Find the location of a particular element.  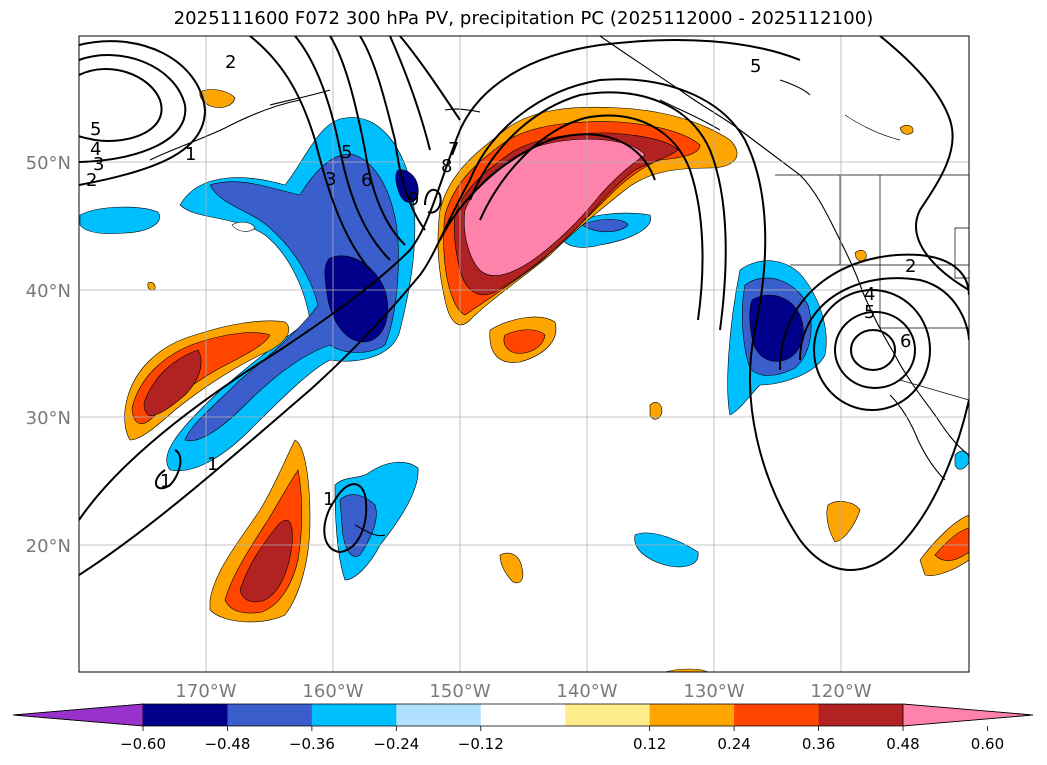

lon-tick-label: 150°W is located at coordinates (459, 691).